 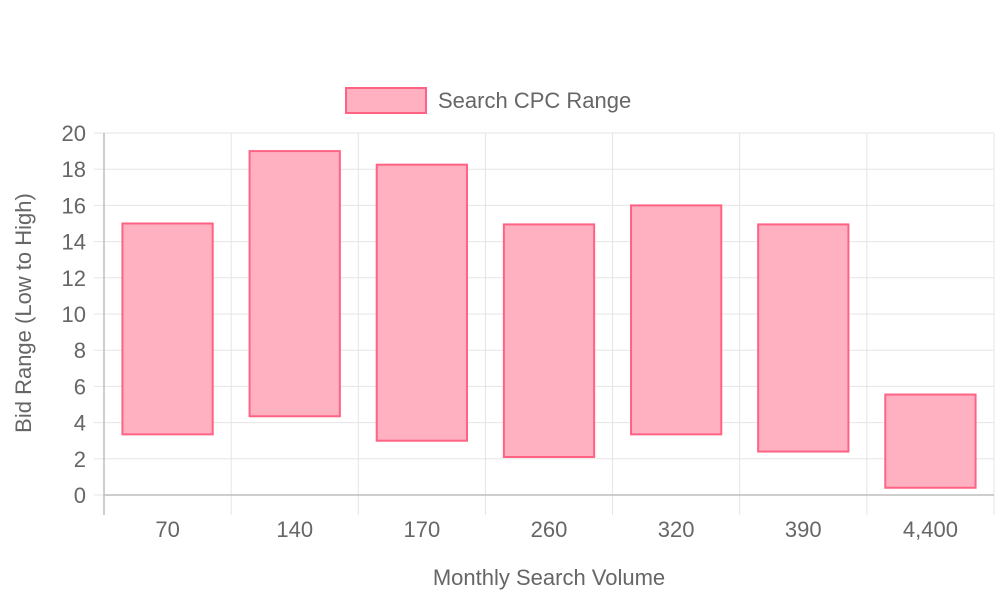 What do you see at coordinates (23, 313) in the screenshot?
I see `y-axis-title: Bid Range (Low to High)` at bounding box center [23, 313].